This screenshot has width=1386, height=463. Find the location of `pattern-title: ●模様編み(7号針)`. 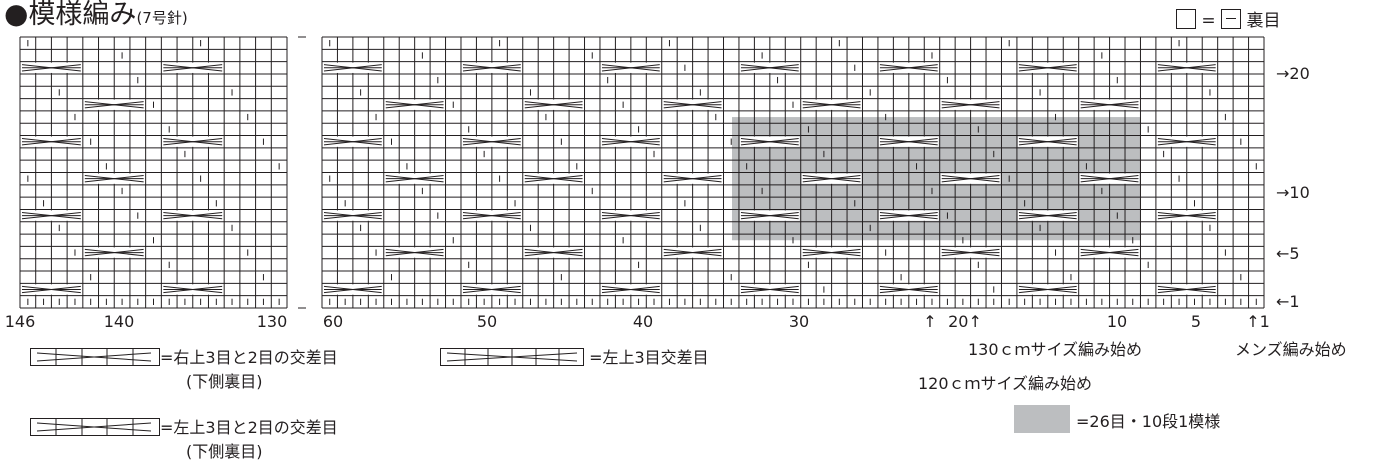

pattern-title: ●模様編み(7号針) is located at coordinates (96, 15).